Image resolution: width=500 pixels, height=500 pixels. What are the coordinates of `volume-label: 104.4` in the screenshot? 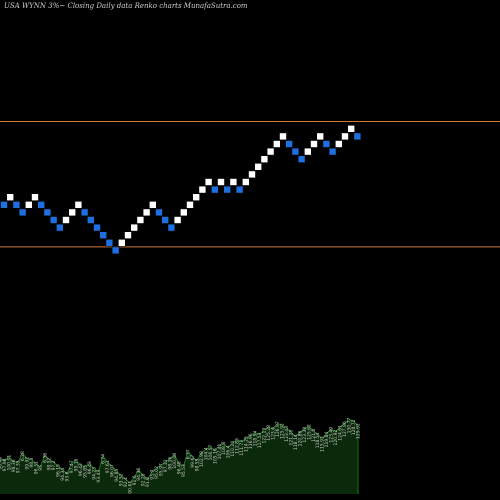 It's located at (206, 453).